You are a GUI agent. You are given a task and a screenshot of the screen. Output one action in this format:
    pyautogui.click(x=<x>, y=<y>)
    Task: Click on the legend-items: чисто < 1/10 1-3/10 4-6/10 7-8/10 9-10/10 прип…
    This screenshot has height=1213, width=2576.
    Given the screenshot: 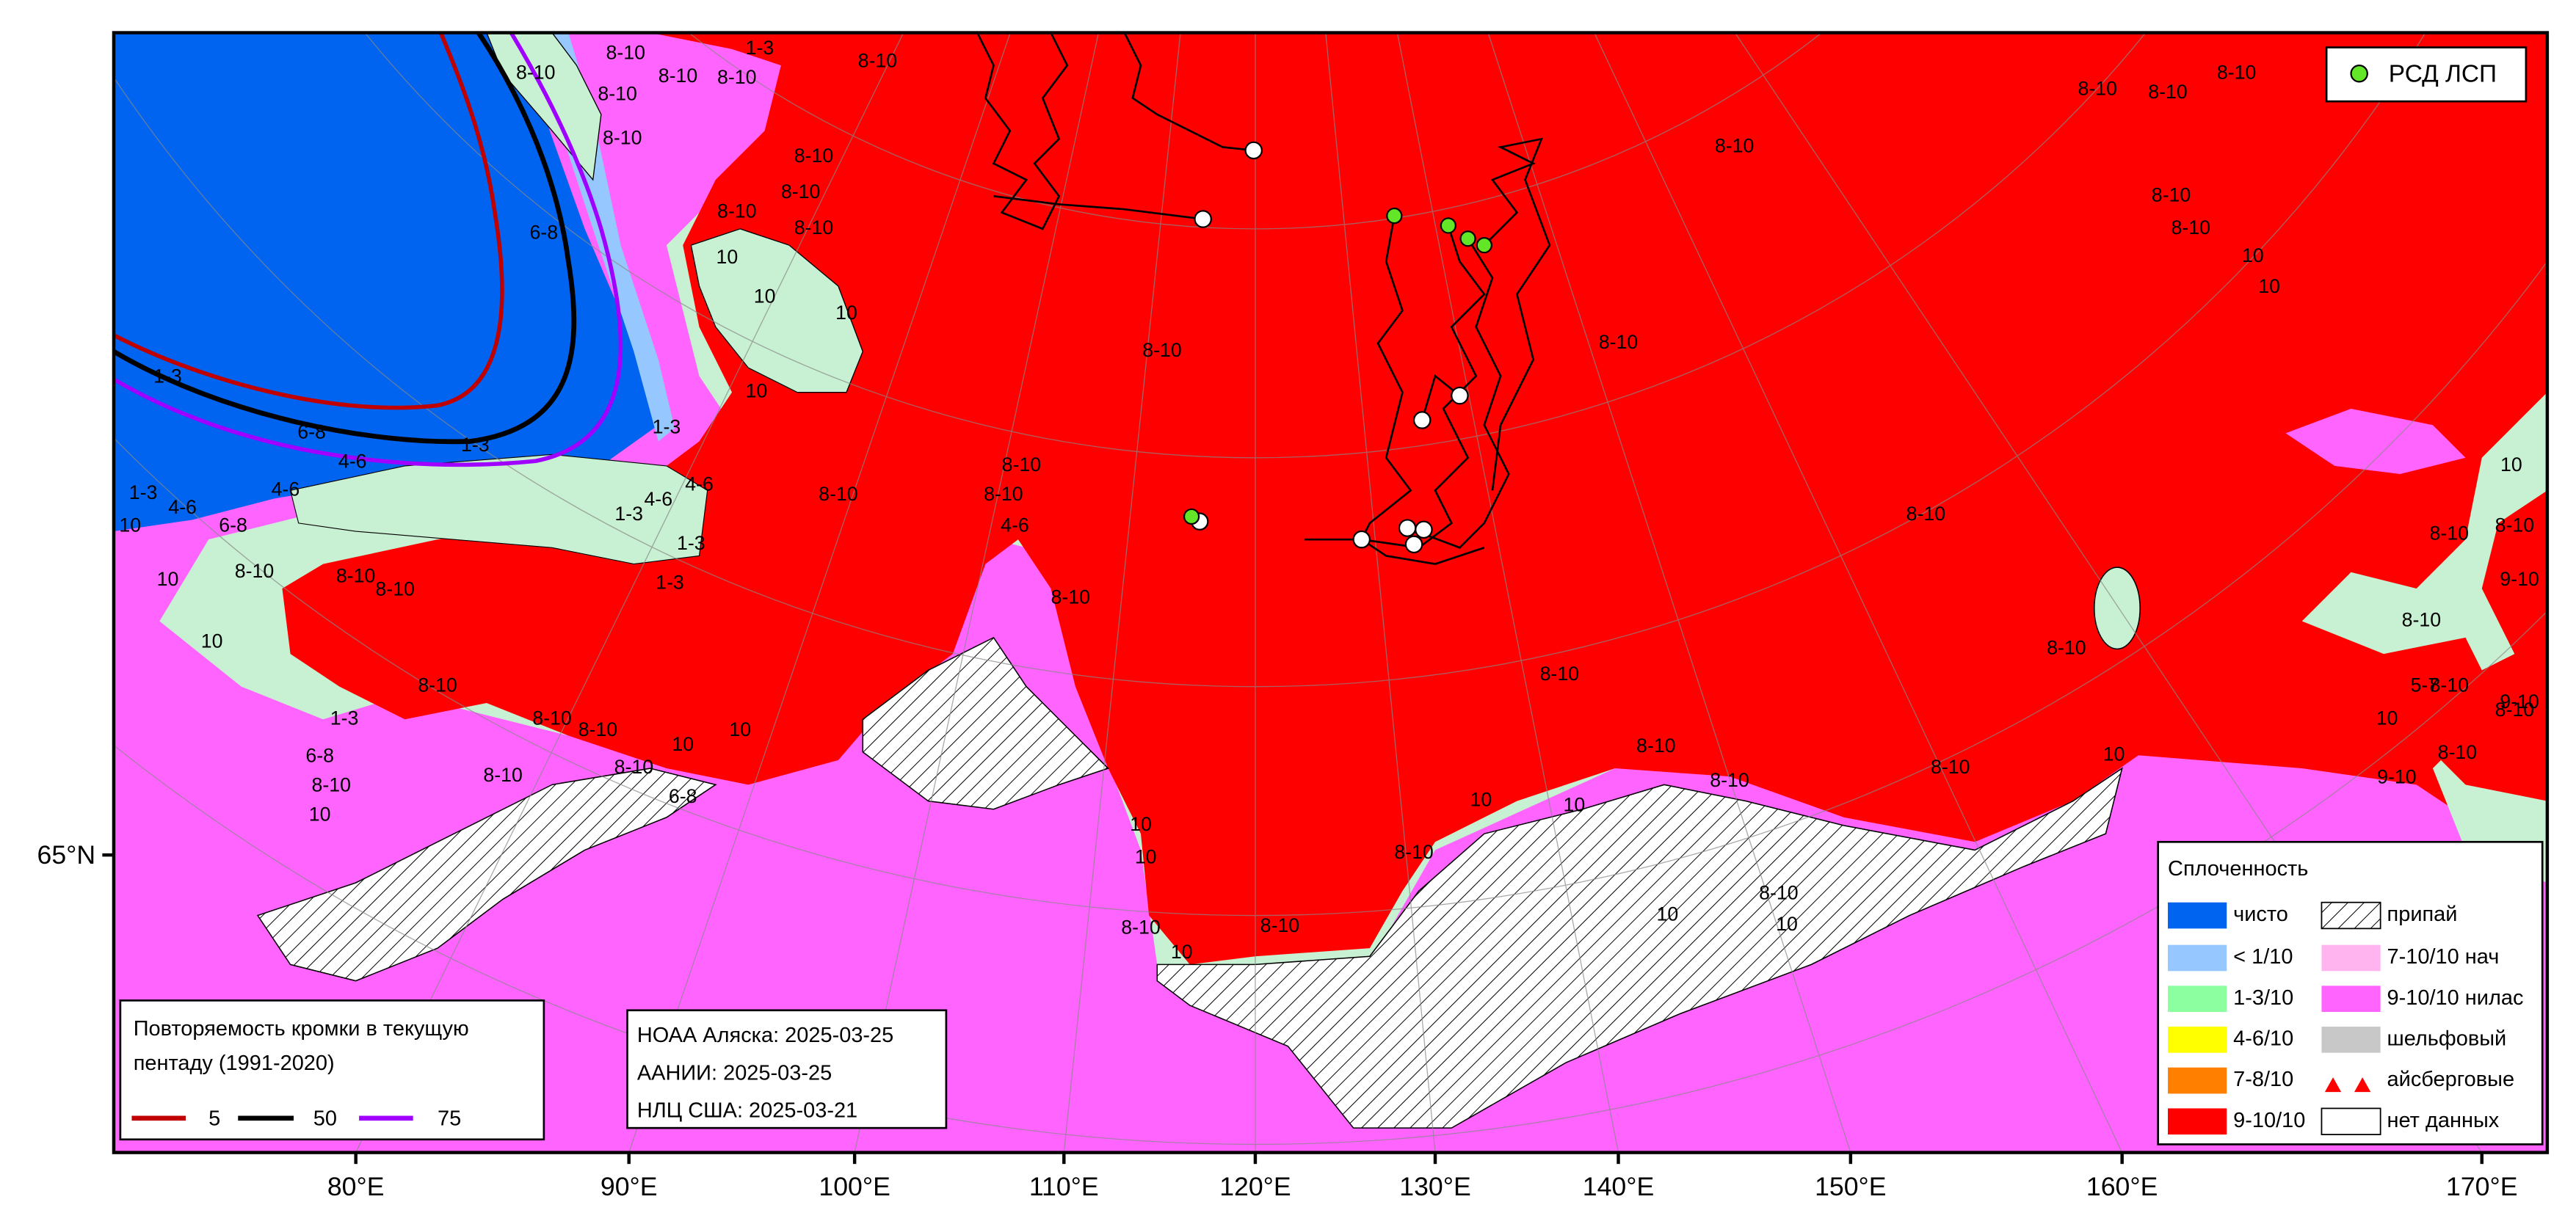 What is the action you would take?
    pyautogui.click(x=2378, y=1017)
    